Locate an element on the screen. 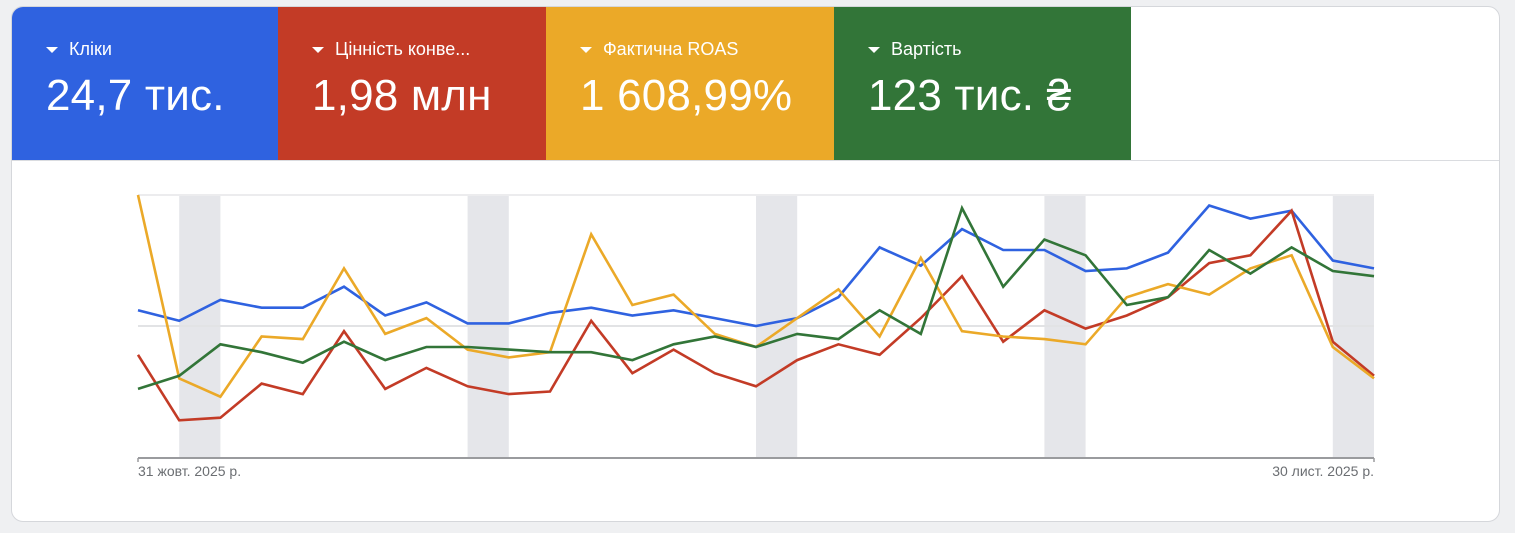  scorecard-label: Фактична ROAS is located at coordinates (671, 48).